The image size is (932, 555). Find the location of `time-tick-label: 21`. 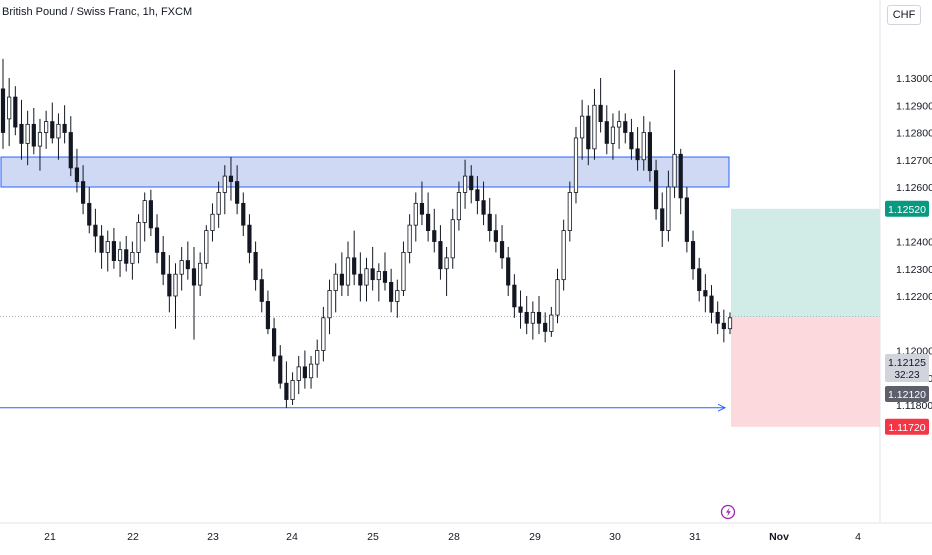

time-tick-label: 21 is located at coordinates (50, 537).